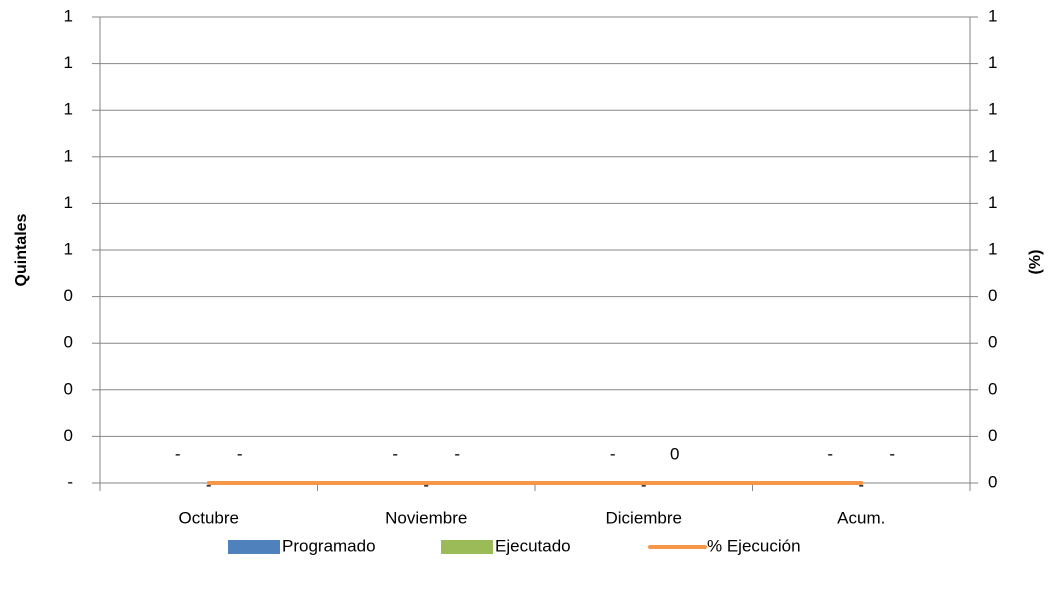  What do you see at coordinates (1035, 262) in the screenshot?
I see `y2-axis-title: (%)` at bounding box center [1035, 262].